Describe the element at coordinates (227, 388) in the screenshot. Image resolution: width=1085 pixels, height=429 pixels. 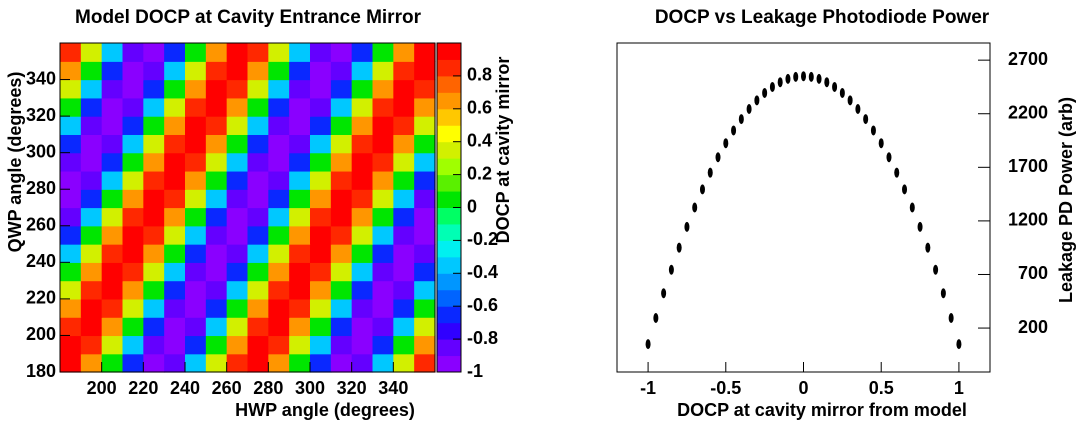
I see `x-tick-label: 260` at that location.